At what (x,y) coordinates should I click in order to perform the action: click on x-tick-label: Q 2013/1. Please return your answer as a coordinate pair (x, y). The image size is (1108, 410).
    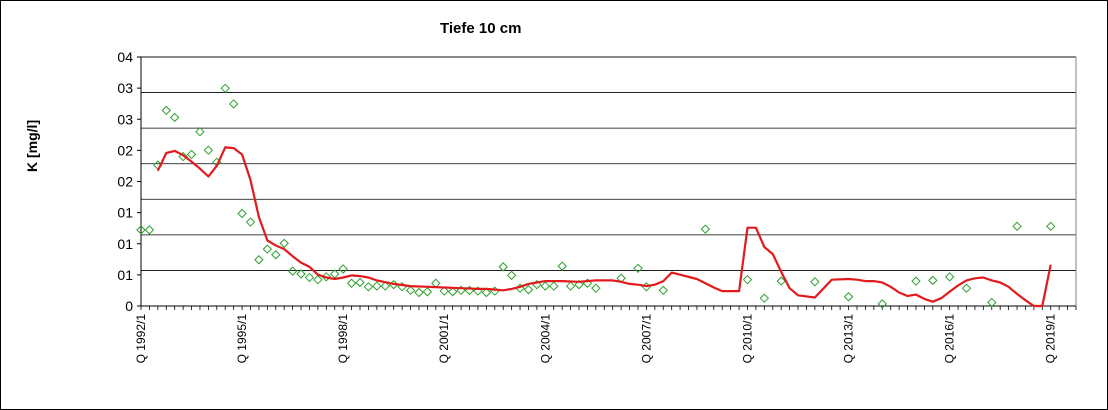
    Looking at the image, I should click on (849, 339).